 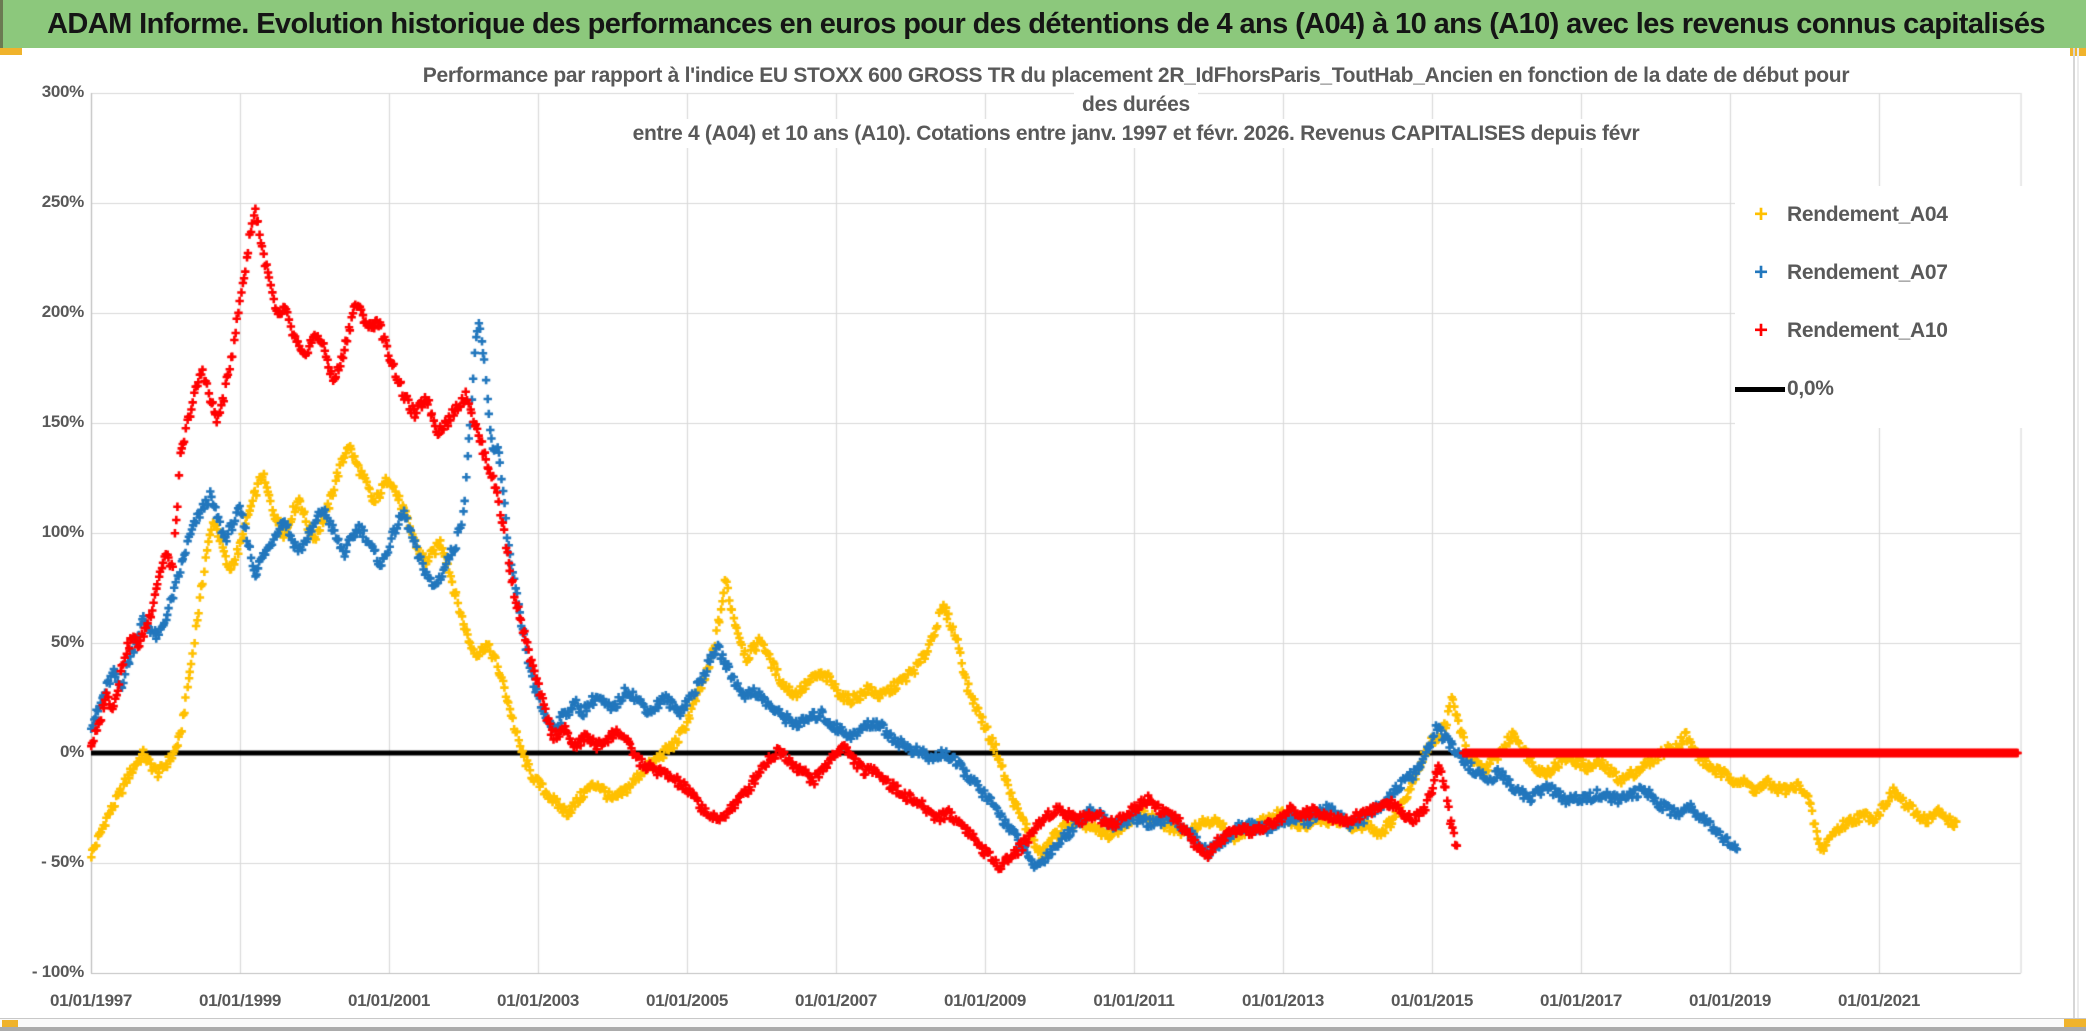 What do you see at coordinates (1867, 330) in the screenshot?
I see `legend-label-a10: Rendement_A10` at bounding box center [1867, 330].